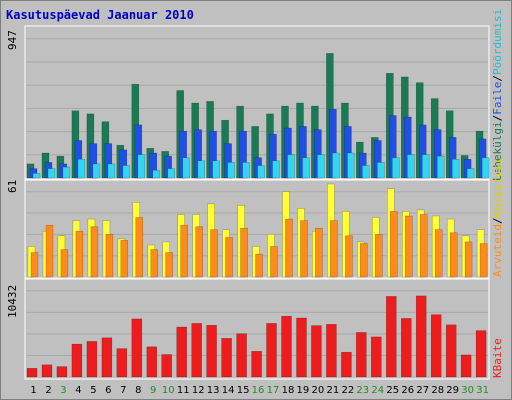  Describe the element at coordinates (123, 390) in the screenshot. I see `day-label-7: 7` at that location.